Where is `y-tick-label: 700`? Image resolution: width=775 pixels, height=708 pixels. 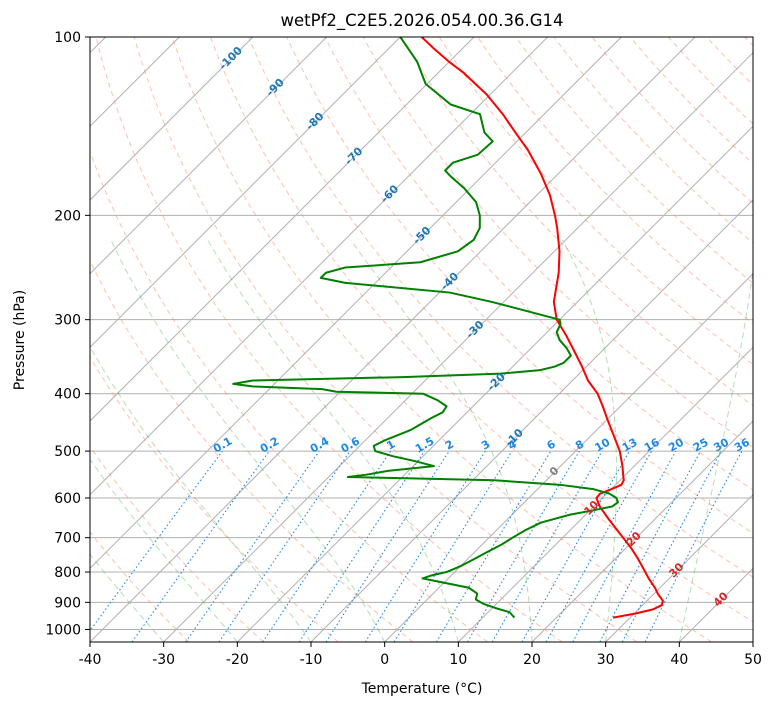 y-tick-label: 700 is located at coordinates (67, 539).